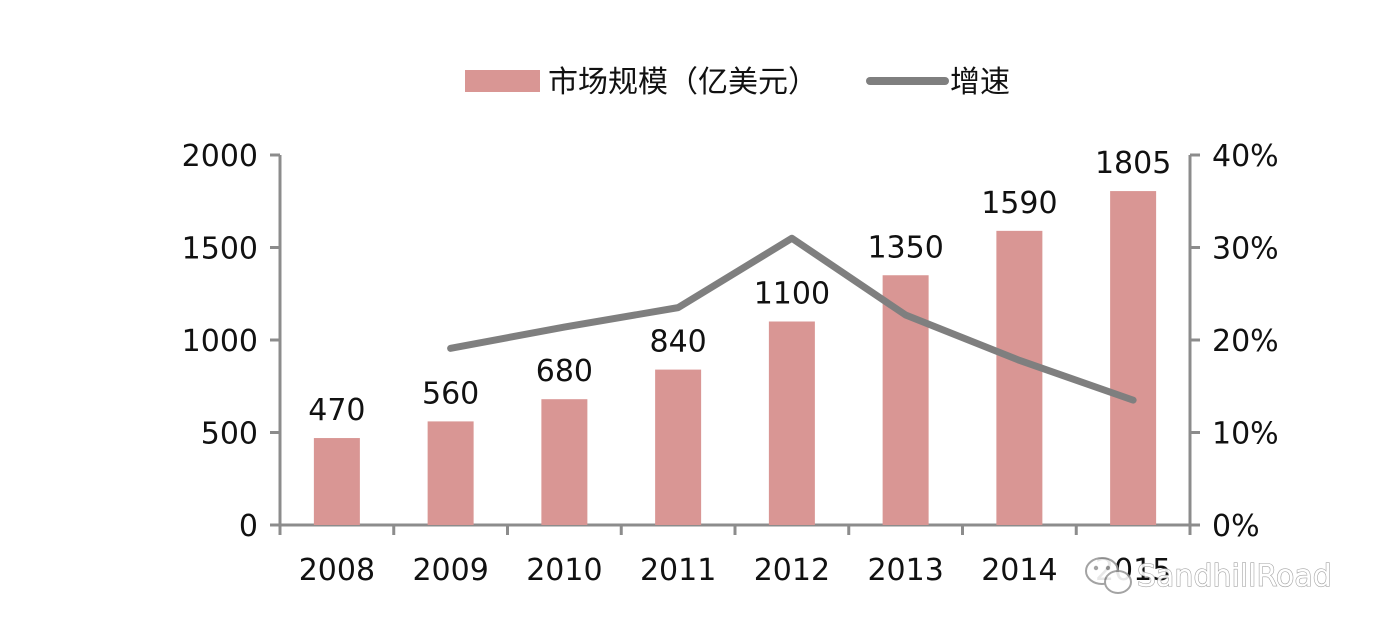 The image size is (1400, 631). What do you see at coordinates (220, 341) in the screenshot?
I see `y-left-tick-label: 1000` at bounding box center [220, 341].